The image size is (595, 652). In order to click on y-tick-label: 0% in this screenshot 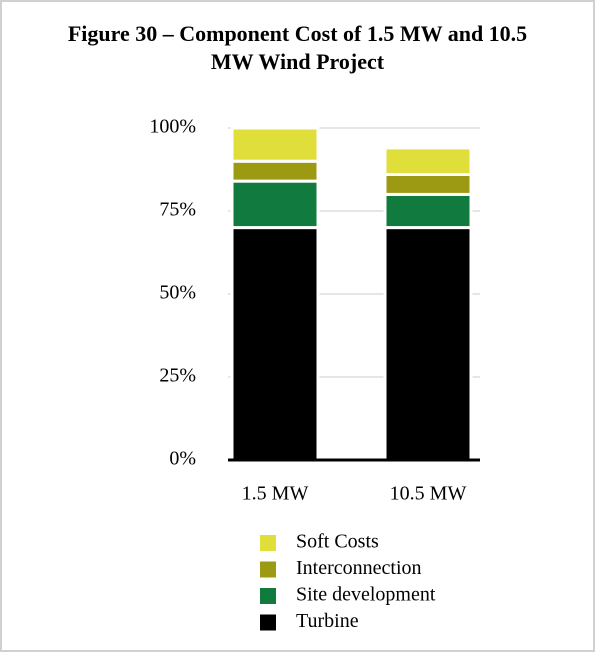, I will do `click(182, 459)`.